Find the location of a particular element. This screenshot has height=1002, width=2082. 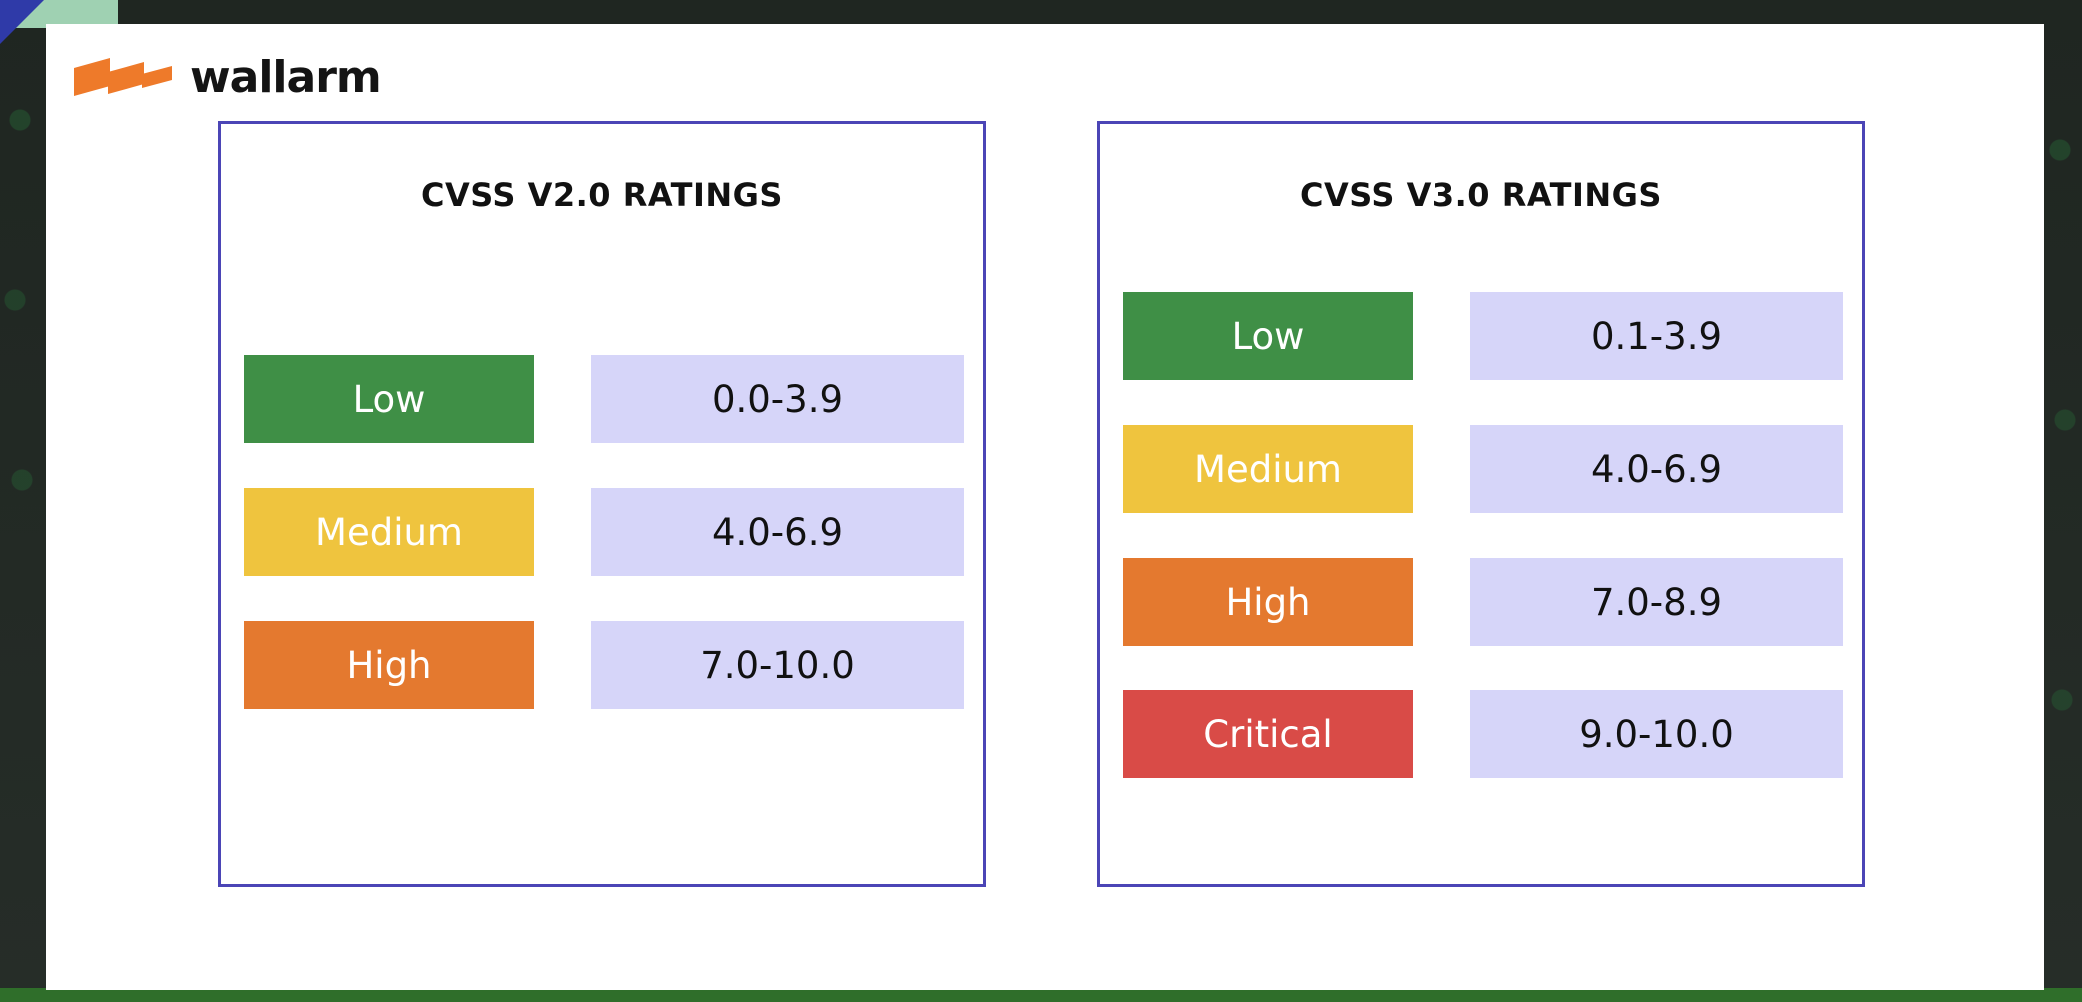

panel-title: CVSS V3.0 RATINGS is located at coordinates (1481, 195).